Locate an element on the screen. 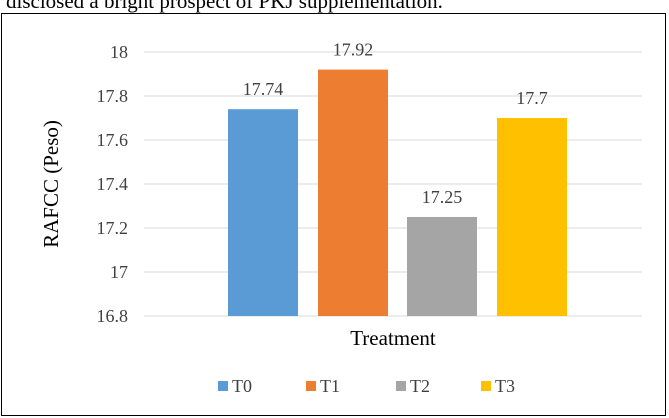 The width and height of the screenshot is (669, 418). data-label-t3: 17.7 is located at coordinates (532, 98).